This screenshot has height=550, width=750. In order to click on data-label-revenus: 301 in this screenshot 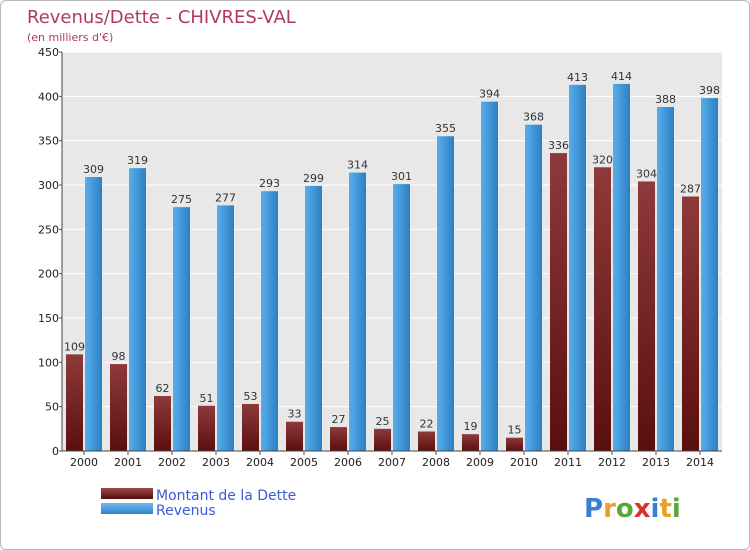, I will do `click(401, 176)`.